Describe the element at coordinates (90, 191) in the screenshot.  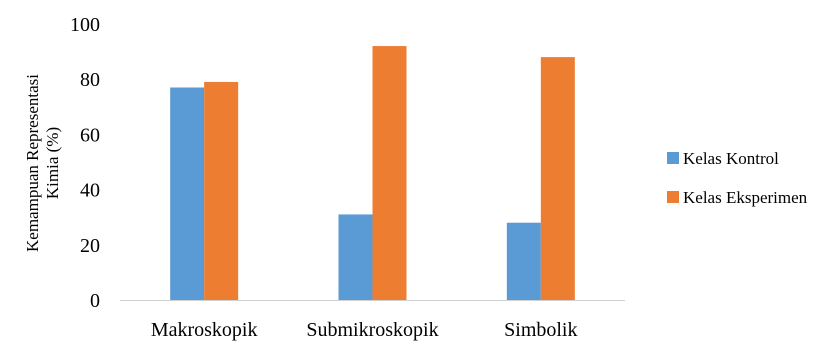
I see `y-tick-label: 40` at that location.